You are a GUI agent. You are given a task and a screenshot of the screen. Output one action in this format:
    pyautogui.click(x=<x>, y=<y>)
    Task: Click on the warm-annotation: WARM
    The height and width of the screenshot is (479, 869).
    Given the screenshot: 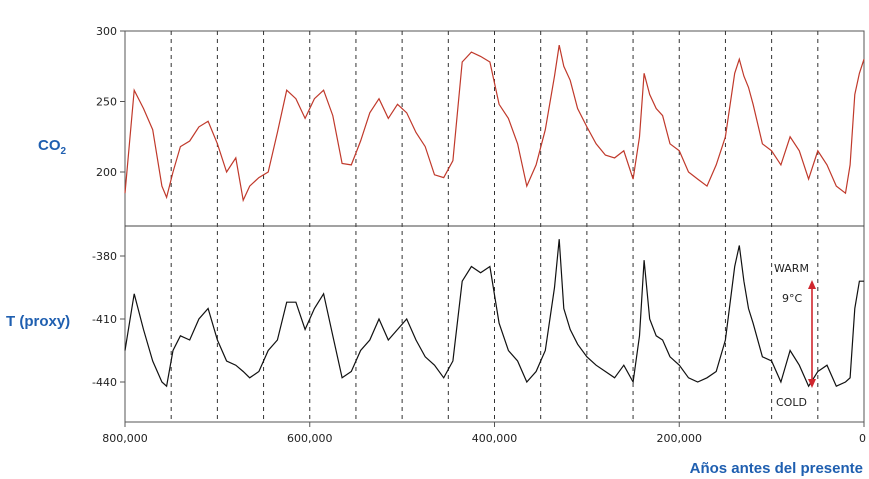 What is the action you would take?
    pyautogui.click(x=791, y=268)
    